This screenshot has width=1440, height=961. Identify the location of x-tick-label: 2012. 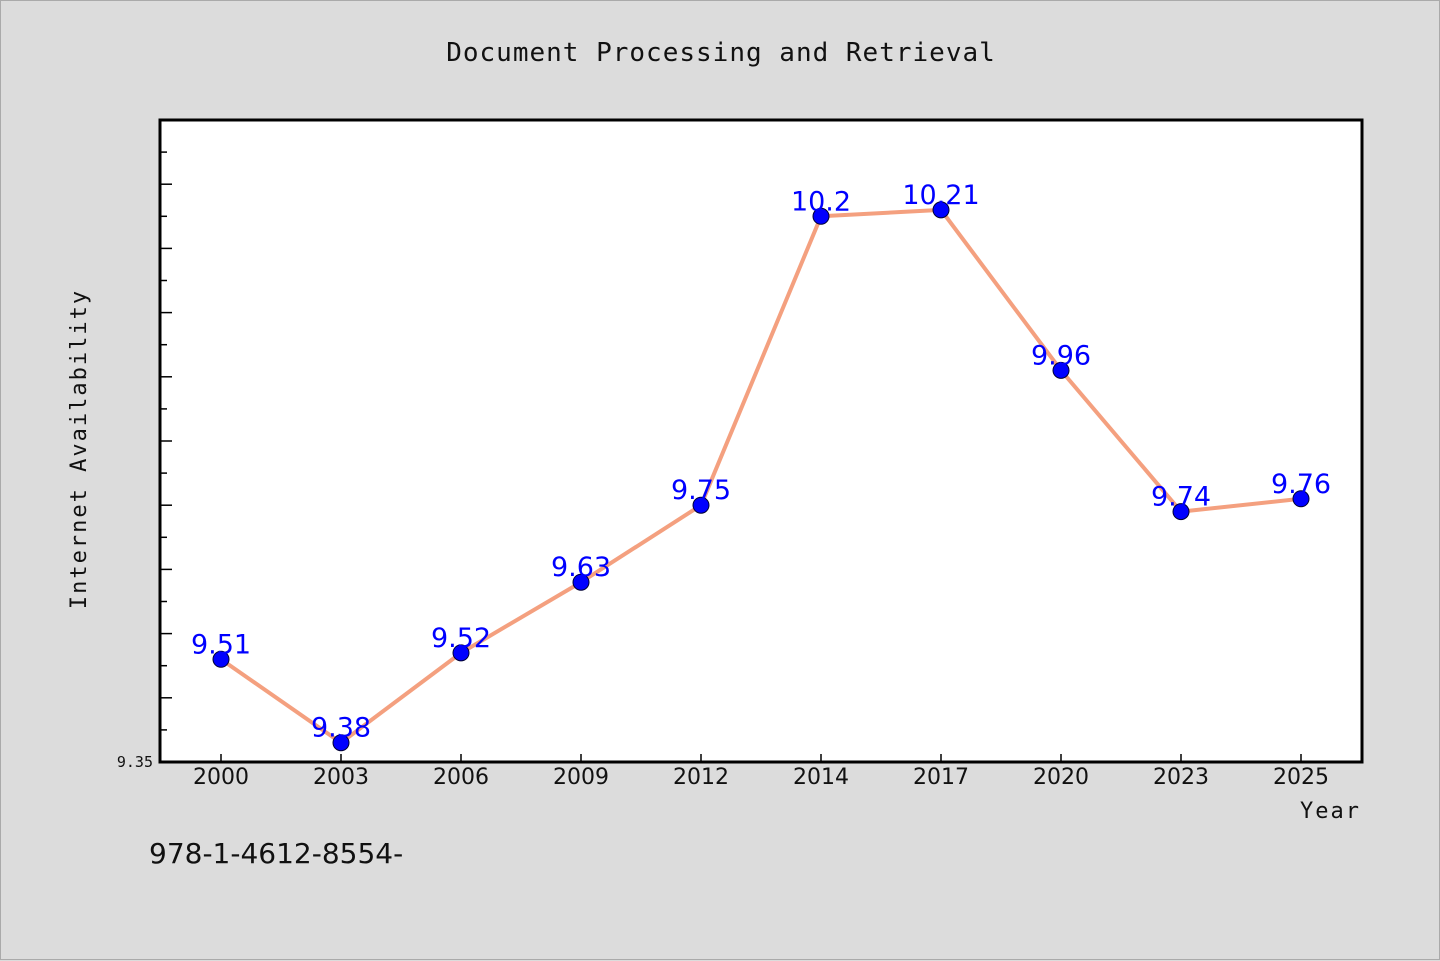
(701, 777).